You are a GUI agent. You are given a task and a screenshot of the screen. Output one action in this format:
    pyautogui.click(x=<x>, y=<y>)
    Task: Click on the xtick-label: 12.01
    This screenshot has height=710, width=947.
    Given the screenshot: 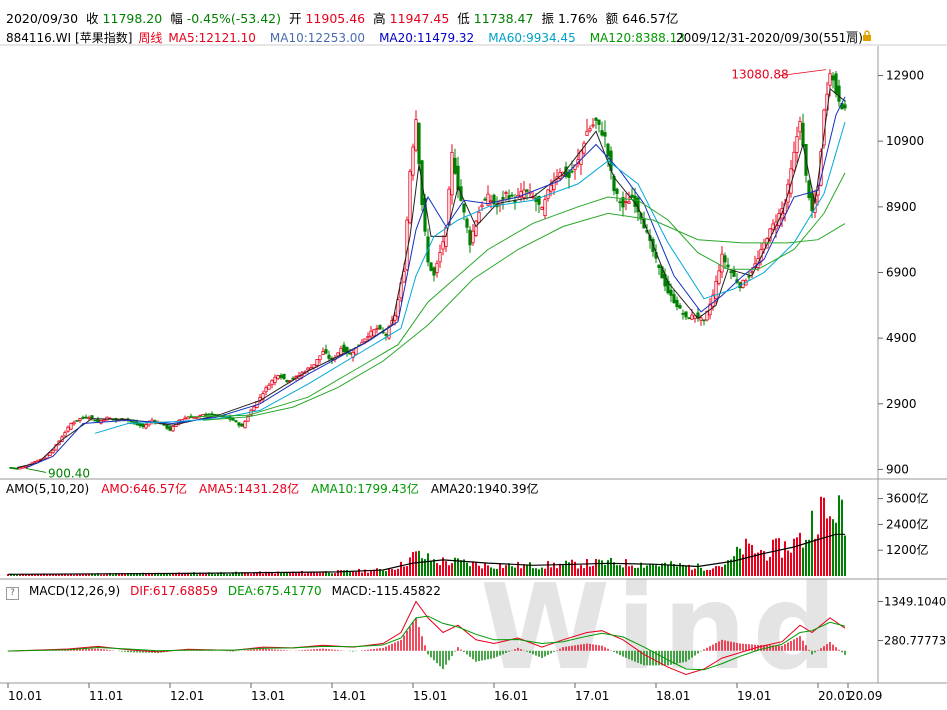 What is the action you would take?
    pyautogui.click(x=187, y=696)
    